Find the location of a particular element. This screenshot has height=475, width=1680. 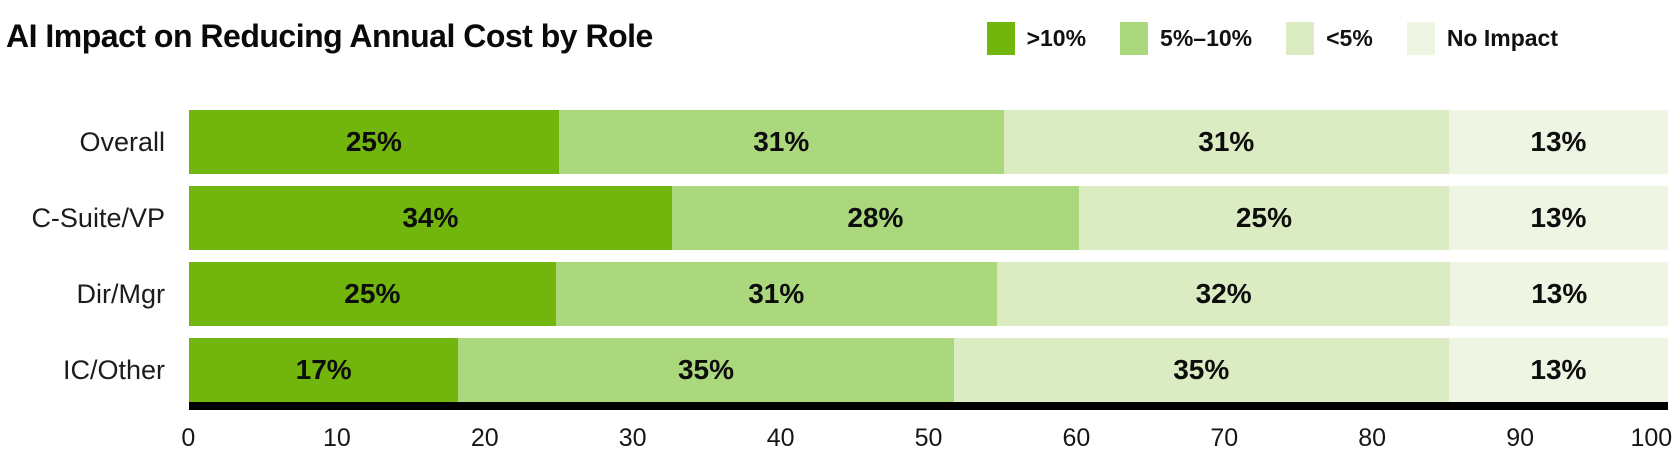

bar-track: 17% 35% 35% 13% is located at coordinates (928, 370).